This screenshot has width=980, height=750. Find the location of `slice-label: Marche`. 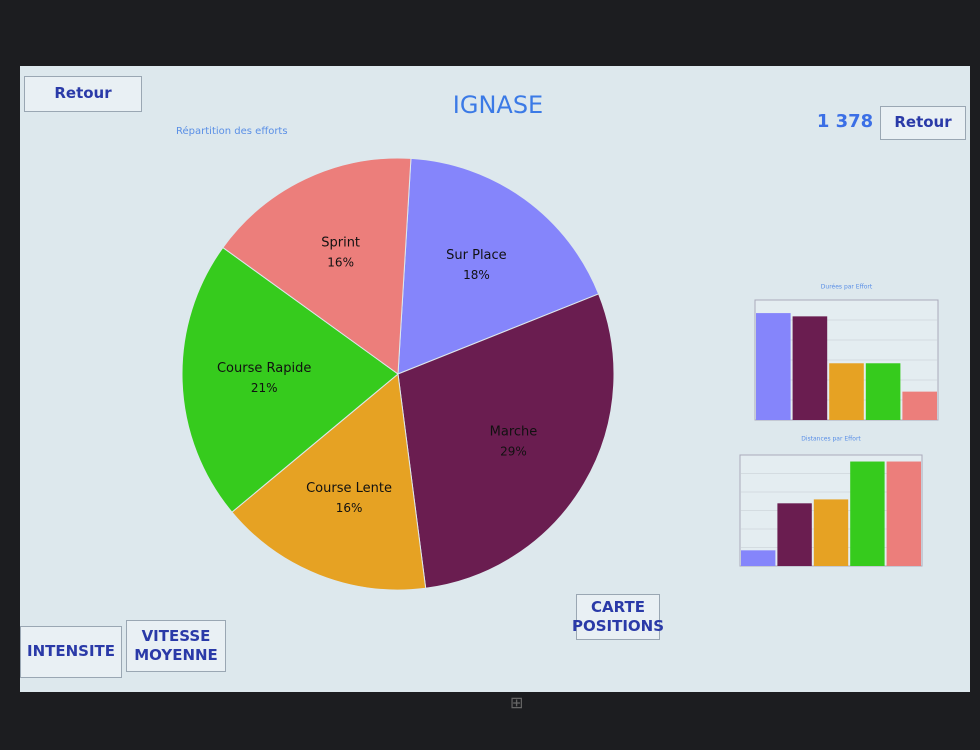

slice-label: Marche is located at coordinates (514, 431).